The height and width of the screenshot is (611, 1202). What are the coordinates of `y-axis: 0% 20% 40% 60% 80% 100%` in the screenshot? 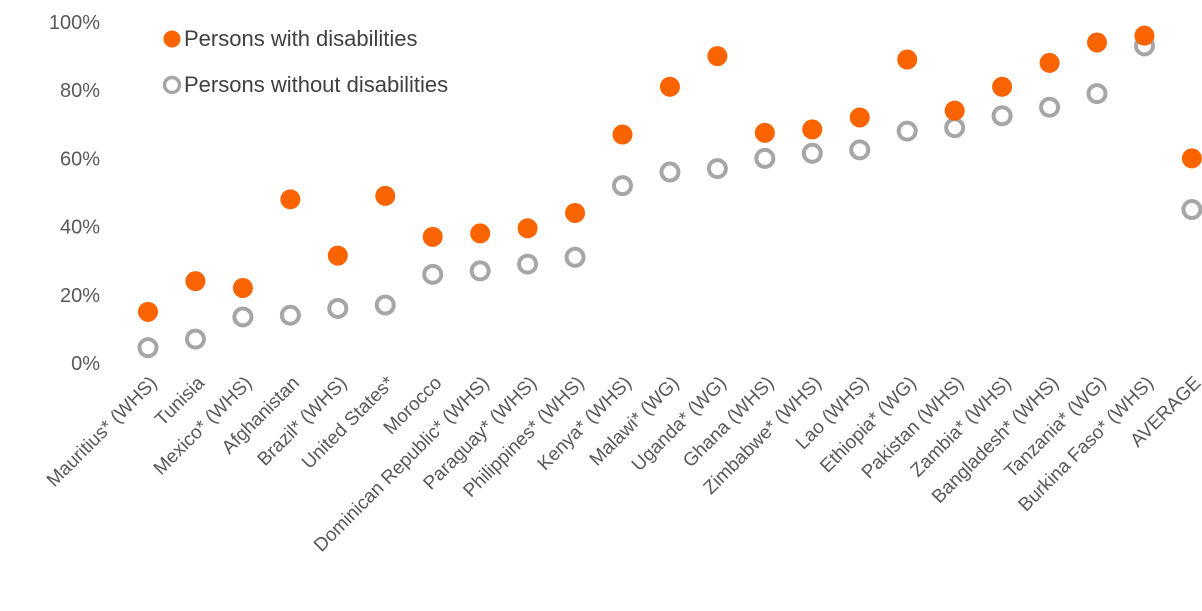 It's located at (74, 193).